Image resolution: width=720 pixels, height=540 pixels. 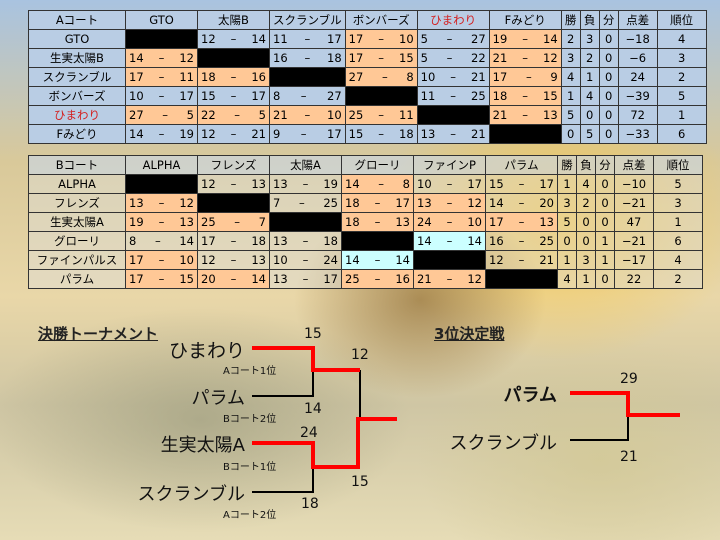 I want to click on score-opp: 10, so click(x=186, y=260).